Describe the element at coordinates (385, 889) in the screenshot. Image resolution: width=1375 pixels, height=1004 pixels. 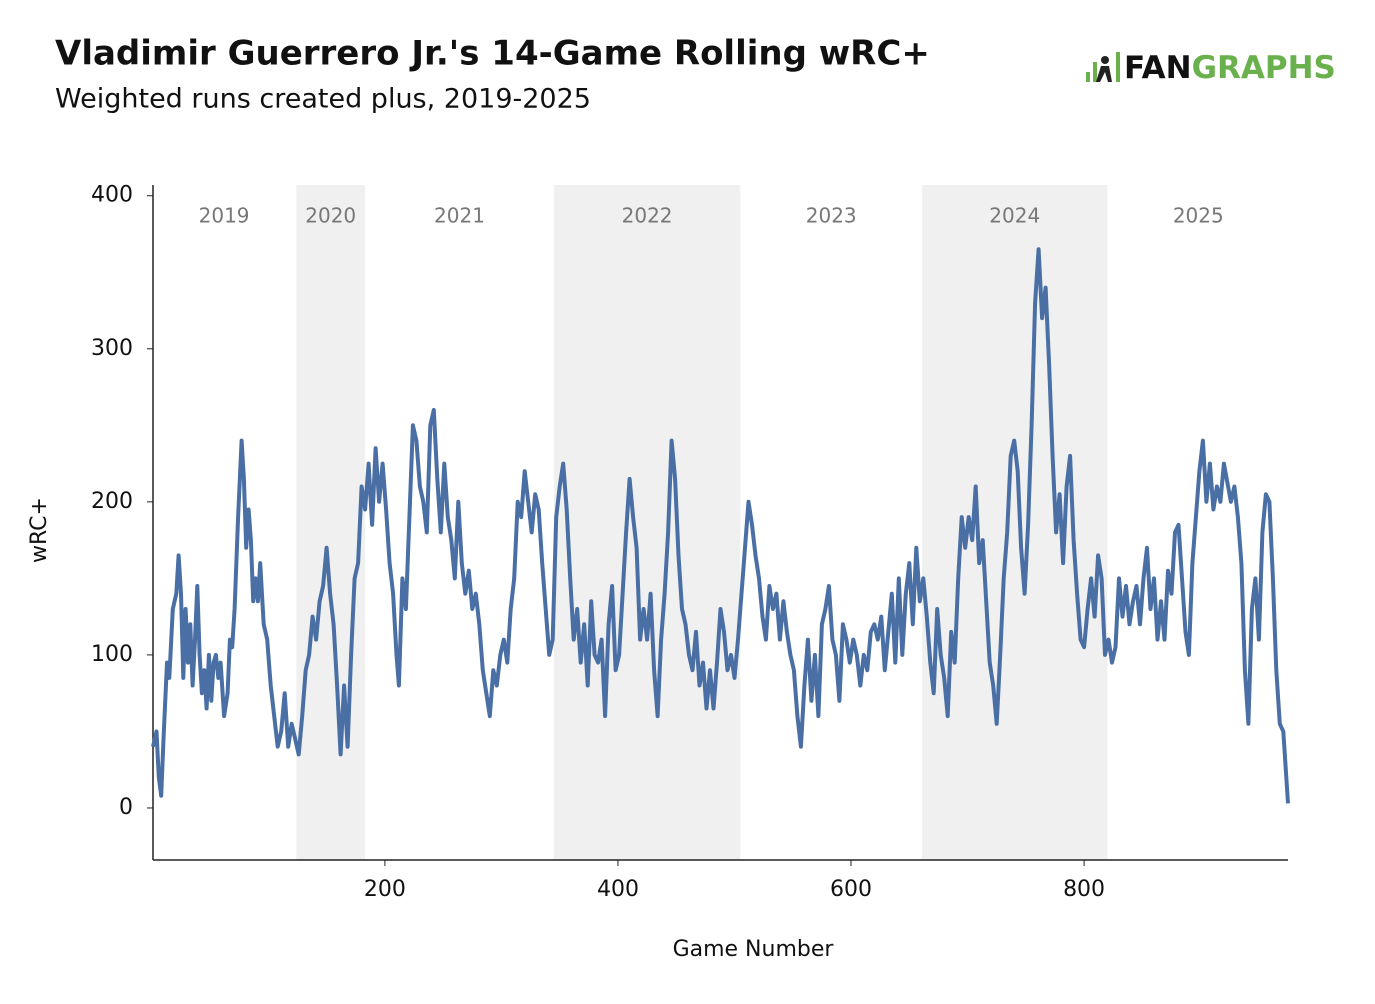
I see `x-tick-label: 200` at that location.